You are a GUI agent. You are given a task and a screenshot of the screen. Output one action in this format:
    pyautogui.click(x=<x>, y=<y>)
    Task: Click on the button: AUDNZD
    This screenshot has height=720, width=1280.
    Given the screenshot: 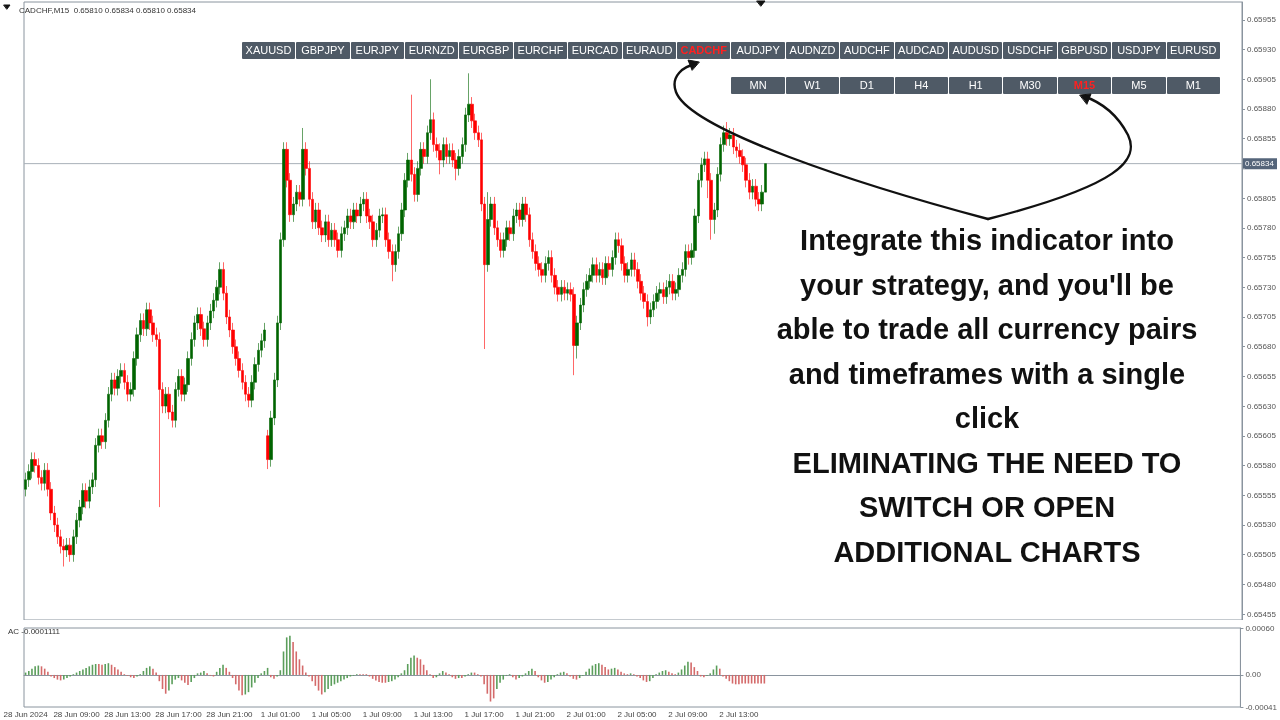 What is the action you would take?
    pyautogui.click(x=812, y=50)
    